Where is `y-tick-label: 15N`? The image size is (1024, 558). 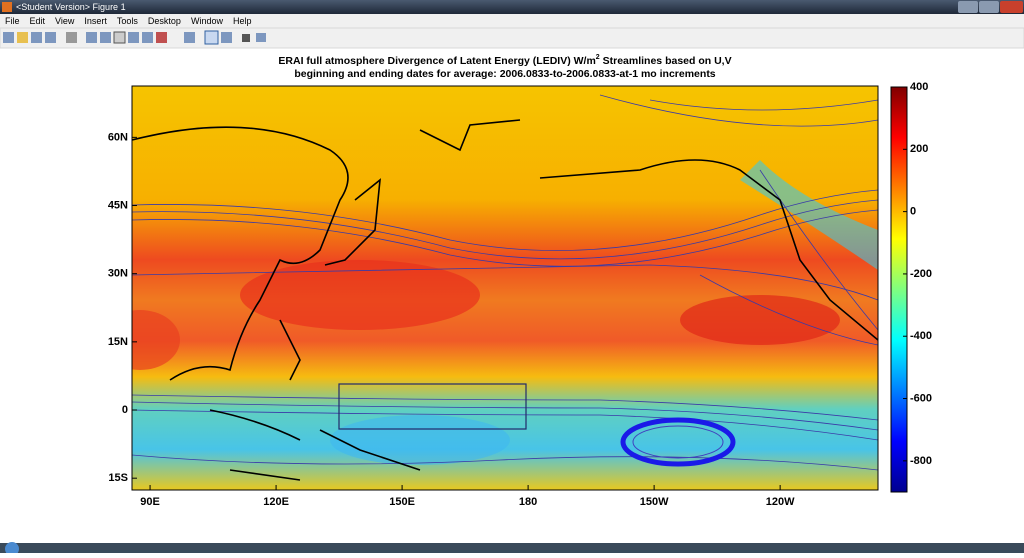
y-tick-label: 15N is located at coordinates (118, 342).